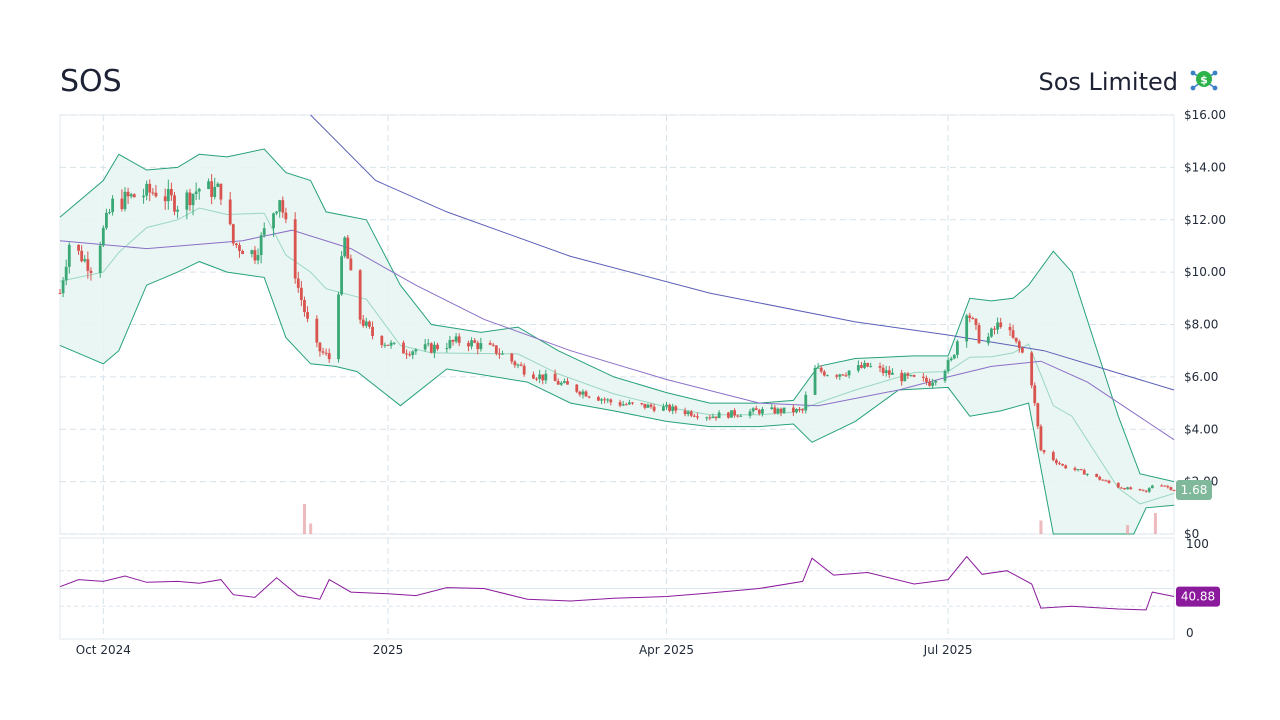 The width and height of the screenshot is (1280, 720). Describe the element at coordinates (1198, 597) in the screenshot. I see `rsi-value-label: 40.88` at that location.